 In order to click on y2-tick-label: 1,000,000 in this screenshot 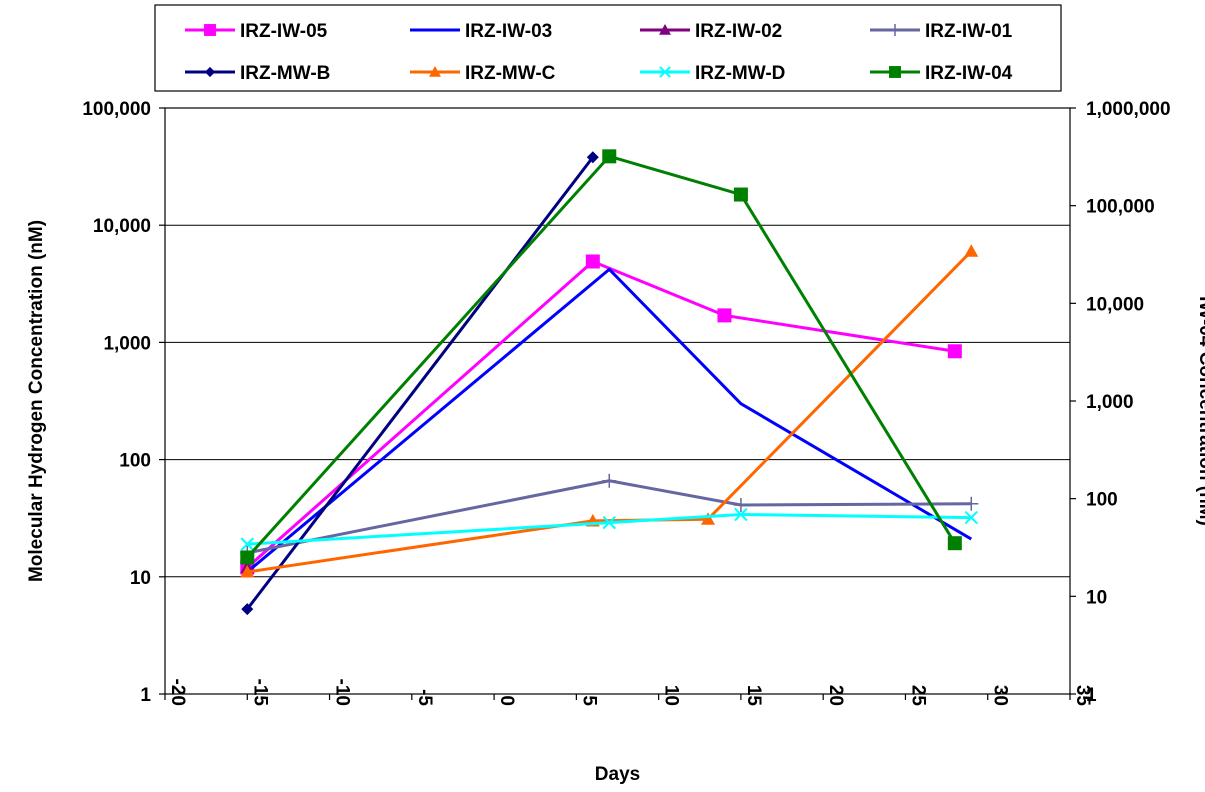, I will do `click(1128, 109)`.